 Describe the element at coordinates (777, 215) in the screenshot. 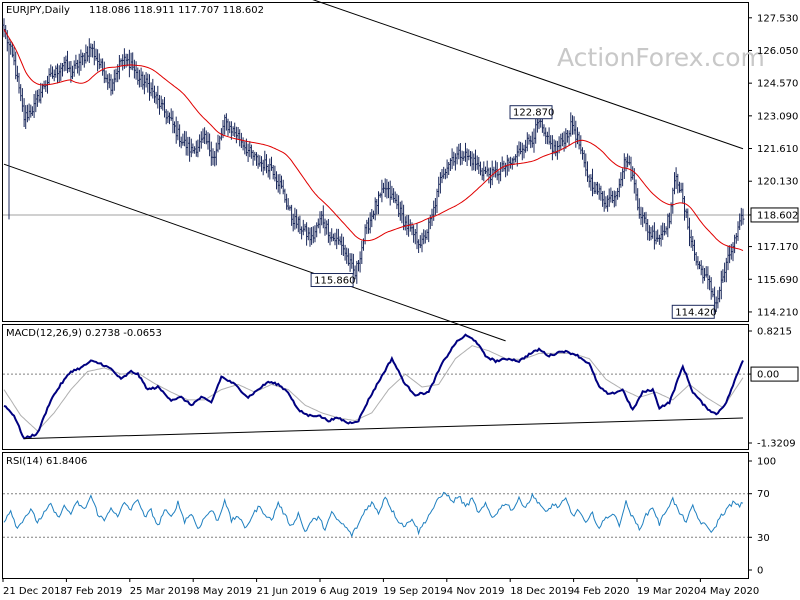

I see `last-price-label: 118.602` at that location.